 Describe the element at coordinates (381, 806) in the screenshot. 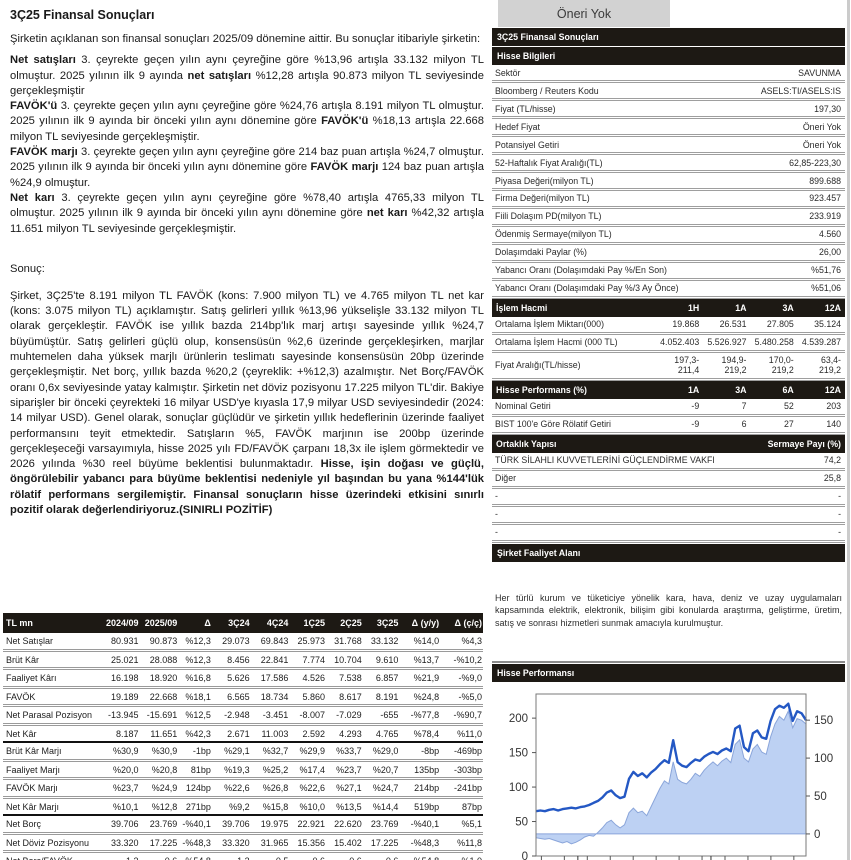

I see `cell: %14,4` at that location.